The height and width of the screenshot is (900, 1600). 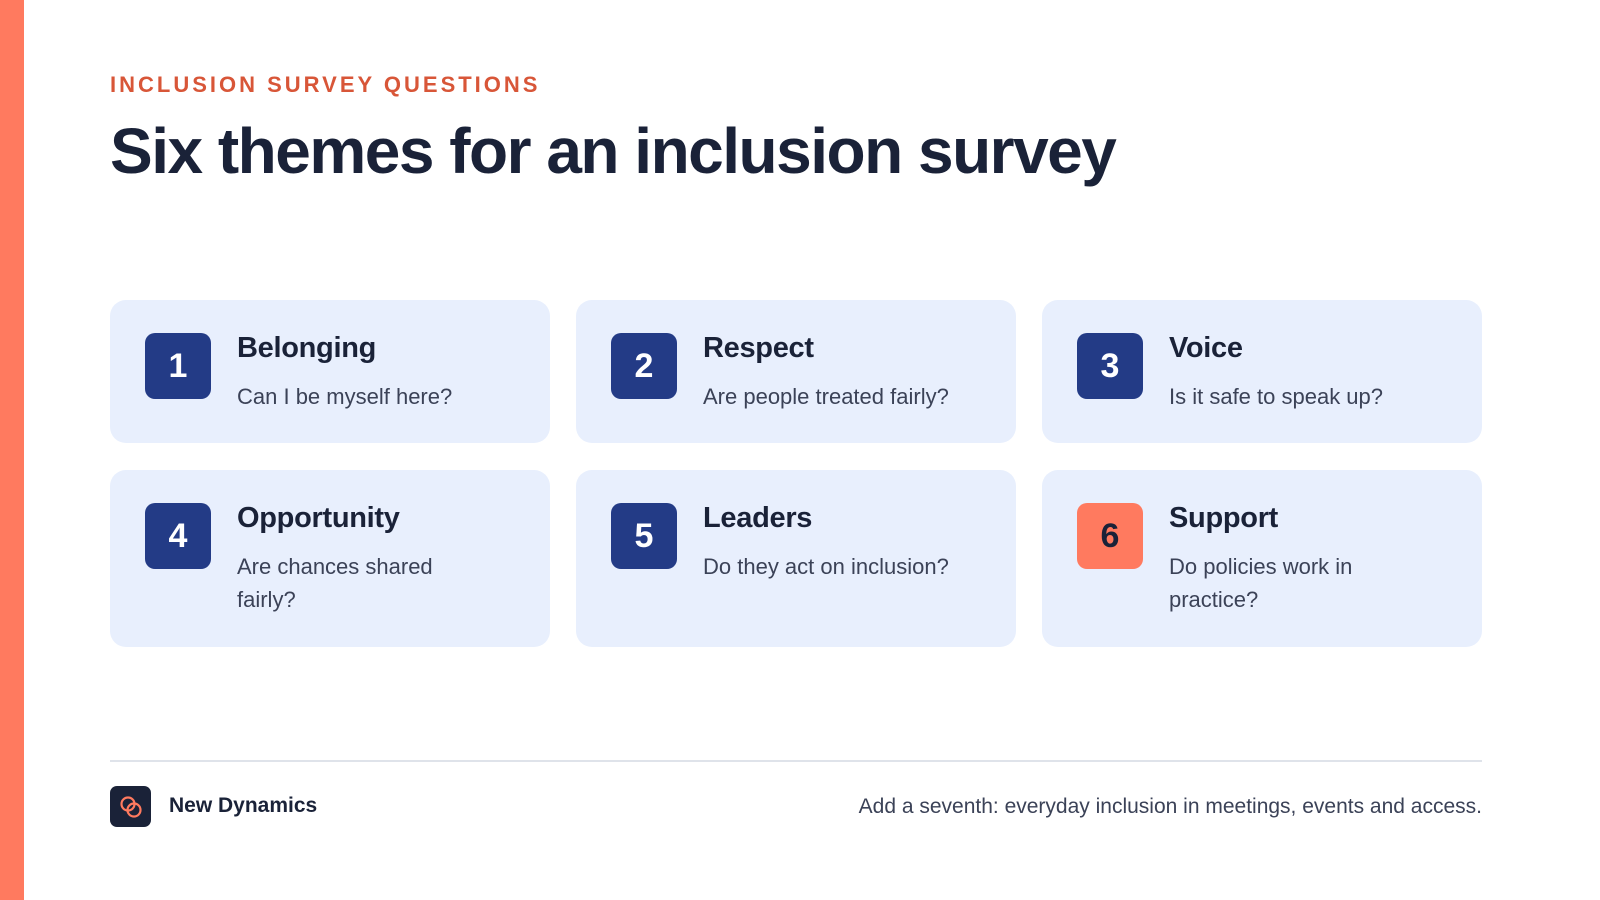 I want to click on theme-number-badge: 6, so click(x=1110, y=536).